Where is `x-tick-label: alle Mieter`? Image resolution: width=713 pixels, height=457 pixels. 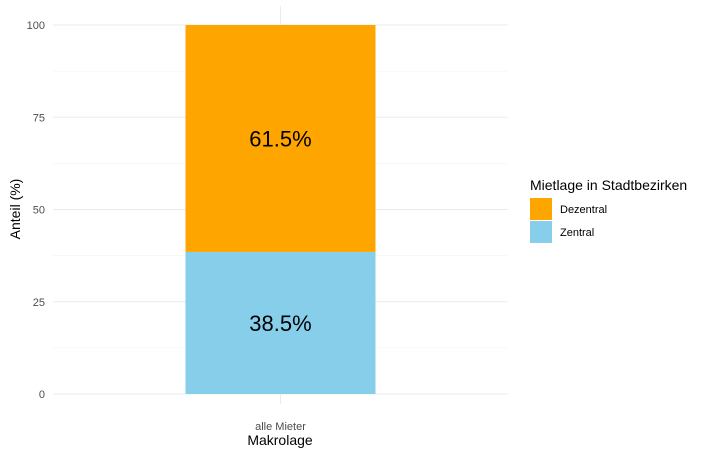 x-tick-label: alle Mieter is located at coordinates (280, 427).